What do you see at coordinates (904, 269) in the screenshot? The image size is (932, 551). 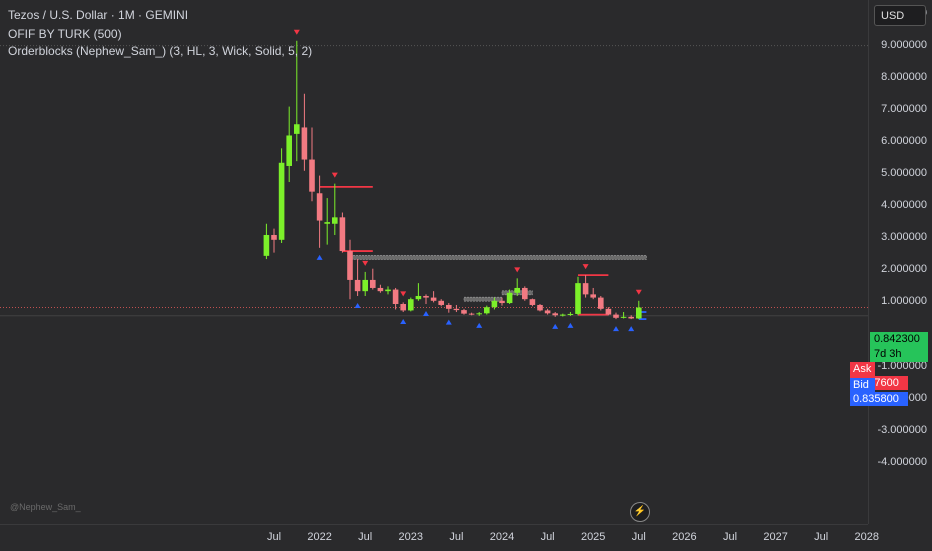 I see `price-tick-label: 2.000000` at bounding box center [904, 269].